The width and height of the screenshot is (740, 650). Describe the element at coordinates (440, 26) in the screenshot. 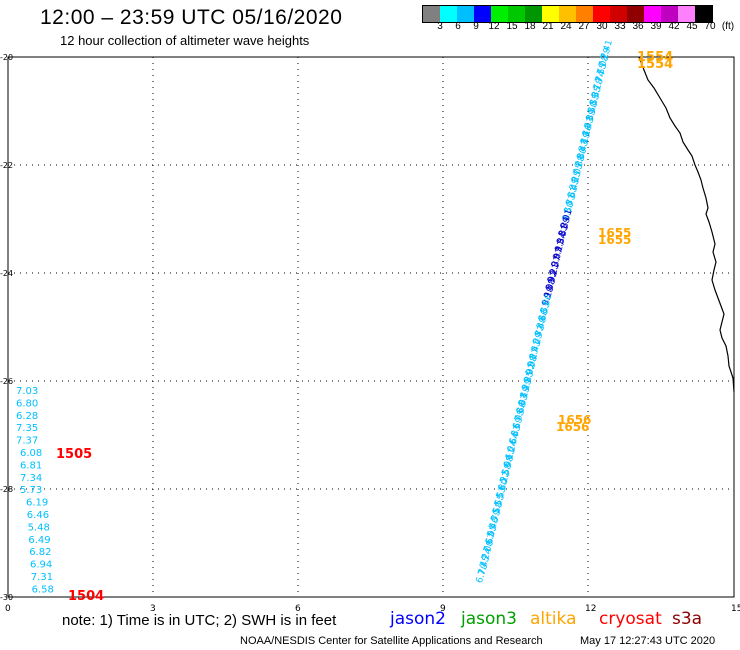

I see `legend-label: 3` at that location.